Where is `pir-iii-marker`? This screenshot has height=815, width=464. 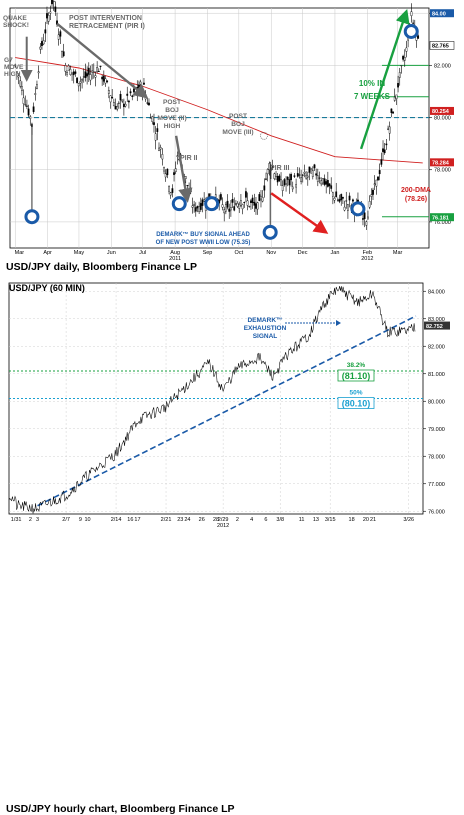
pir-iii-marker is located at coordinates (264, 135).